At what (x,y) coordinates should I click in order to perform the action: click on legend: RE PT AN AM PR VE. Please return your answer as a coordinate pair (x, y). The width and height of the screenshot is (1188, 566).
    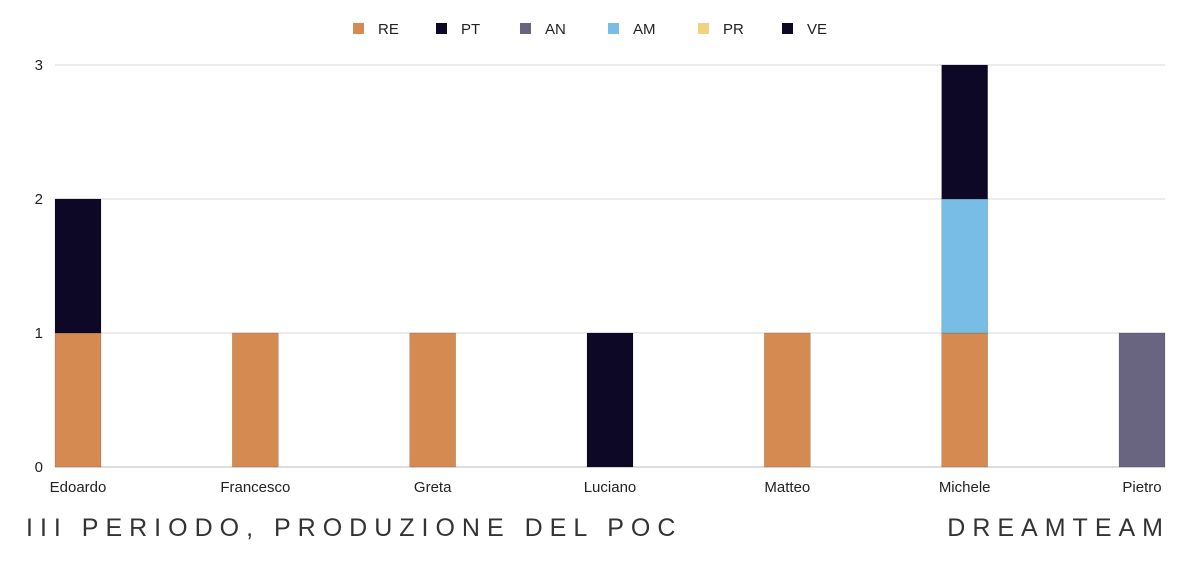
    Looking at the image, I should click on (590, 29).